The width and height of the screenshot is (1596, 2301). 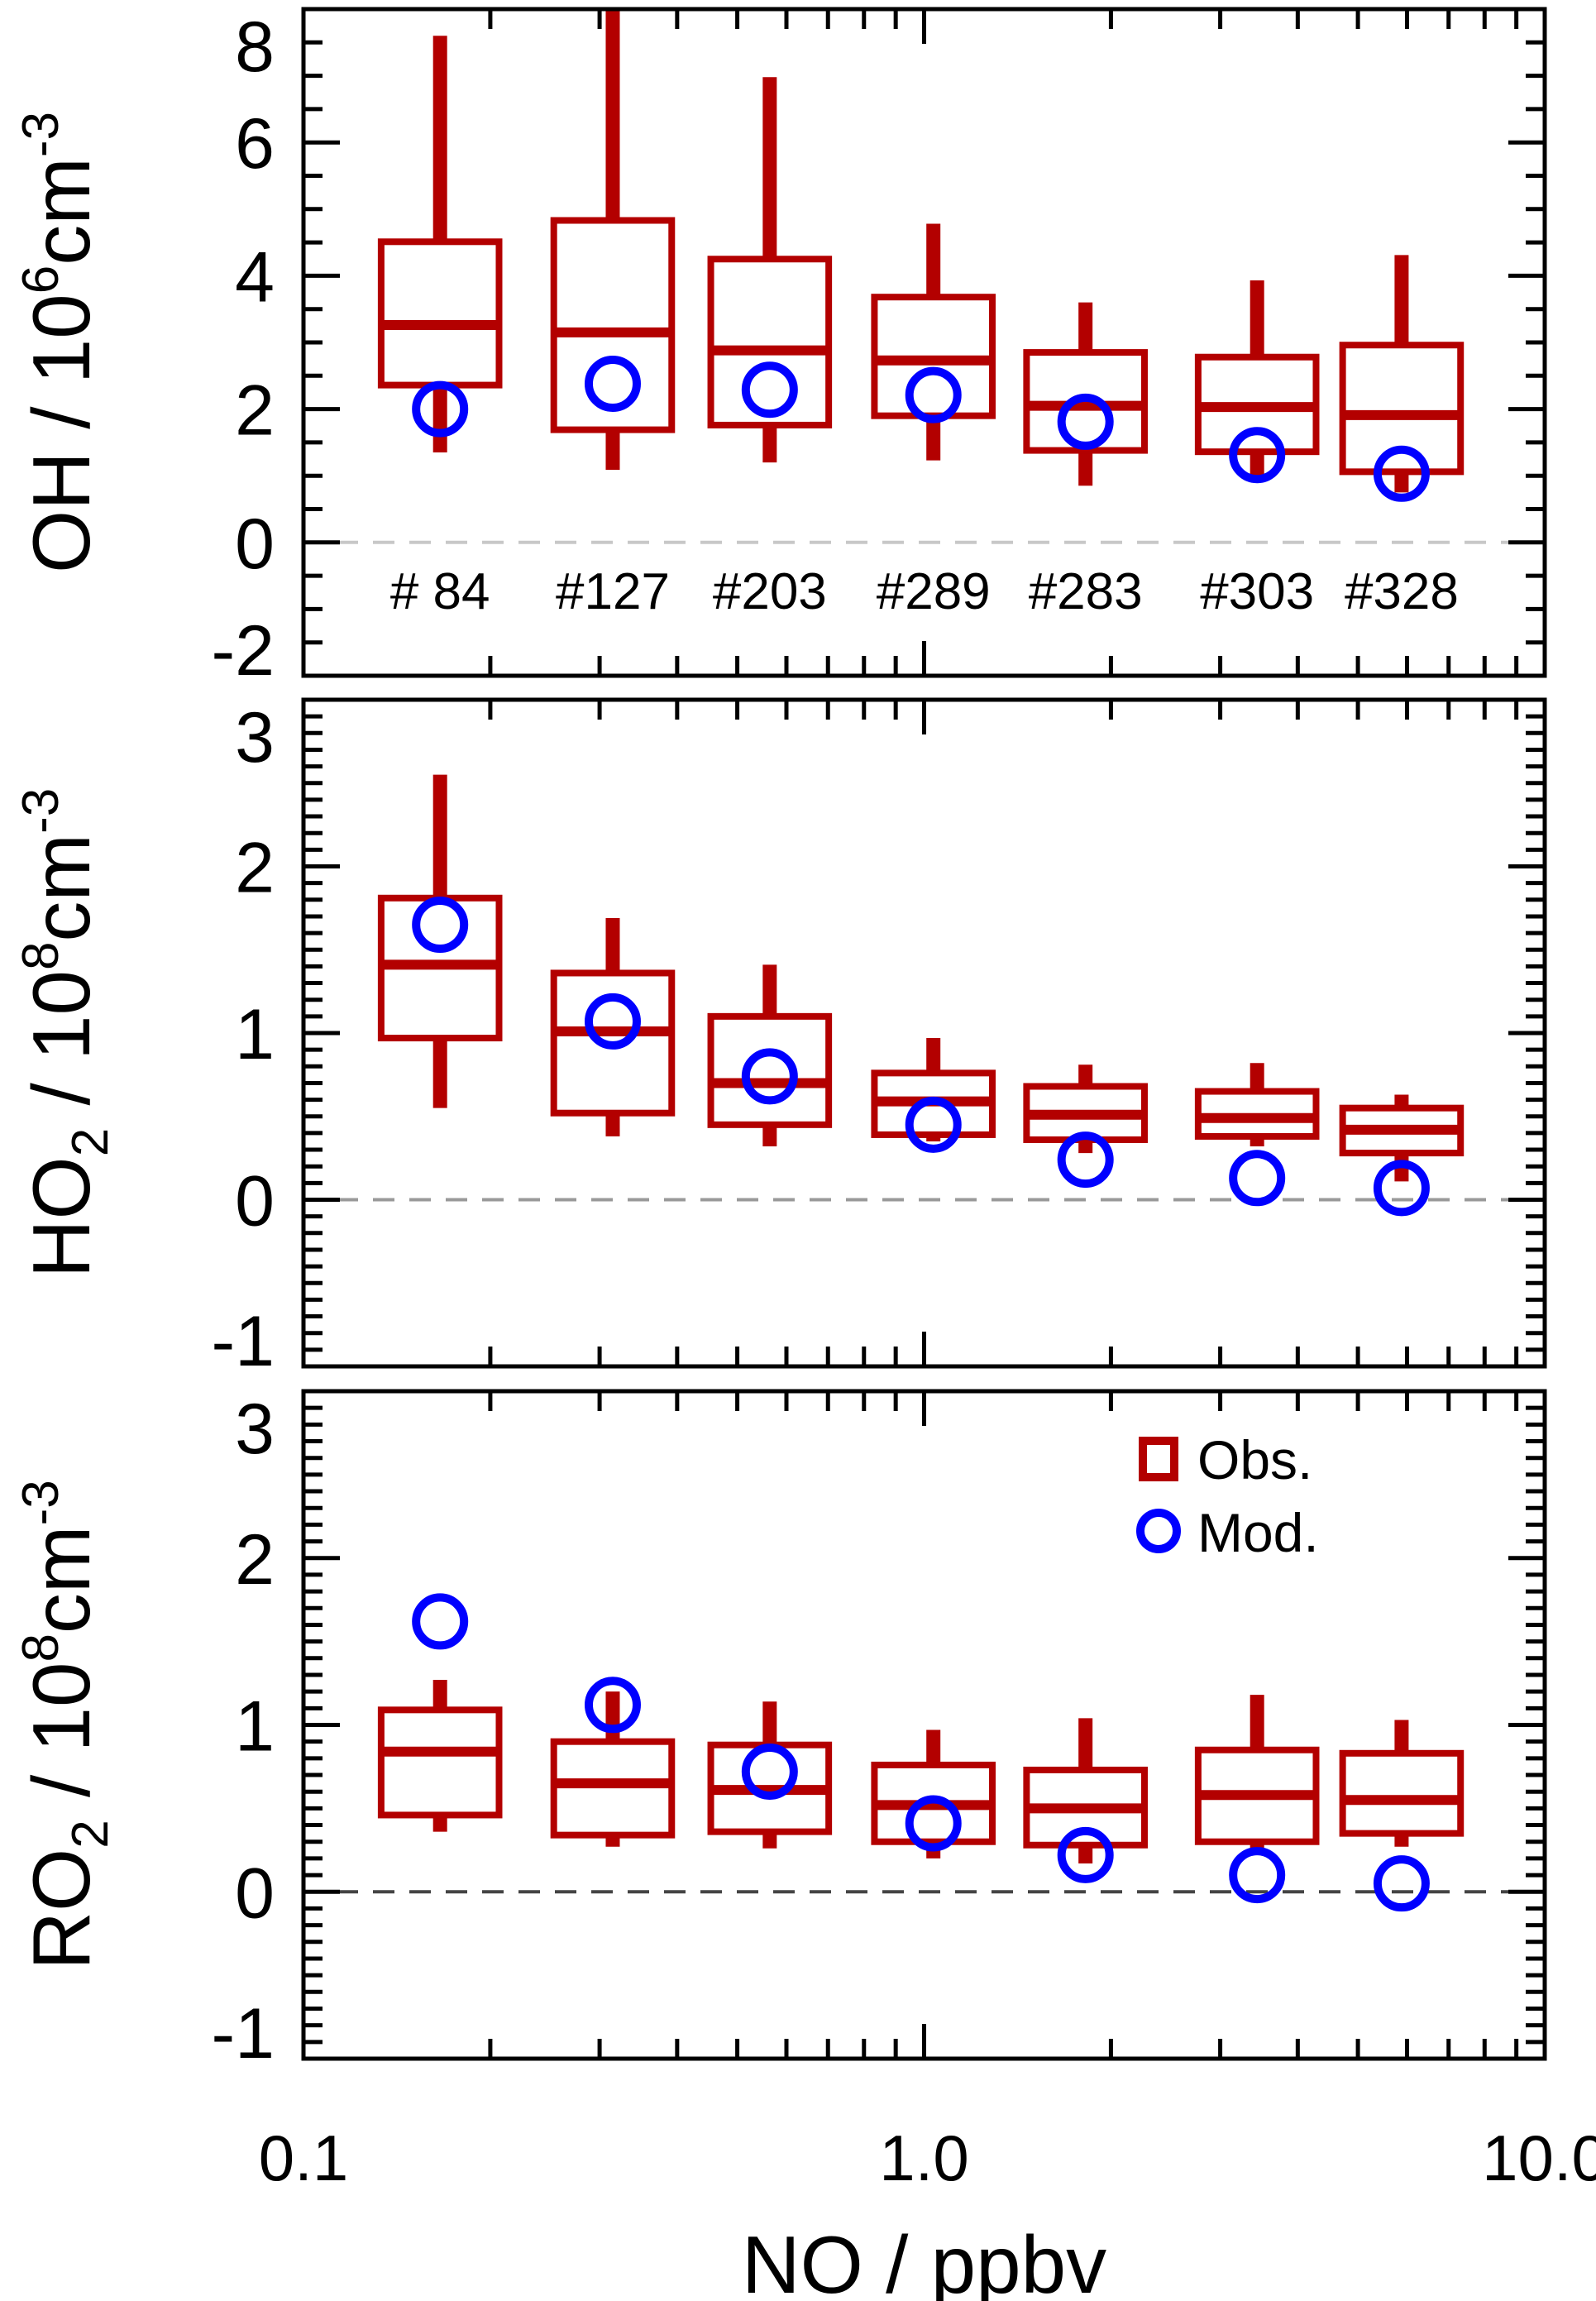 What do you see at coordinates (40, 280) in the screenshot?
I see `y-title-superscript: 6` at bounding box center [40, 280].